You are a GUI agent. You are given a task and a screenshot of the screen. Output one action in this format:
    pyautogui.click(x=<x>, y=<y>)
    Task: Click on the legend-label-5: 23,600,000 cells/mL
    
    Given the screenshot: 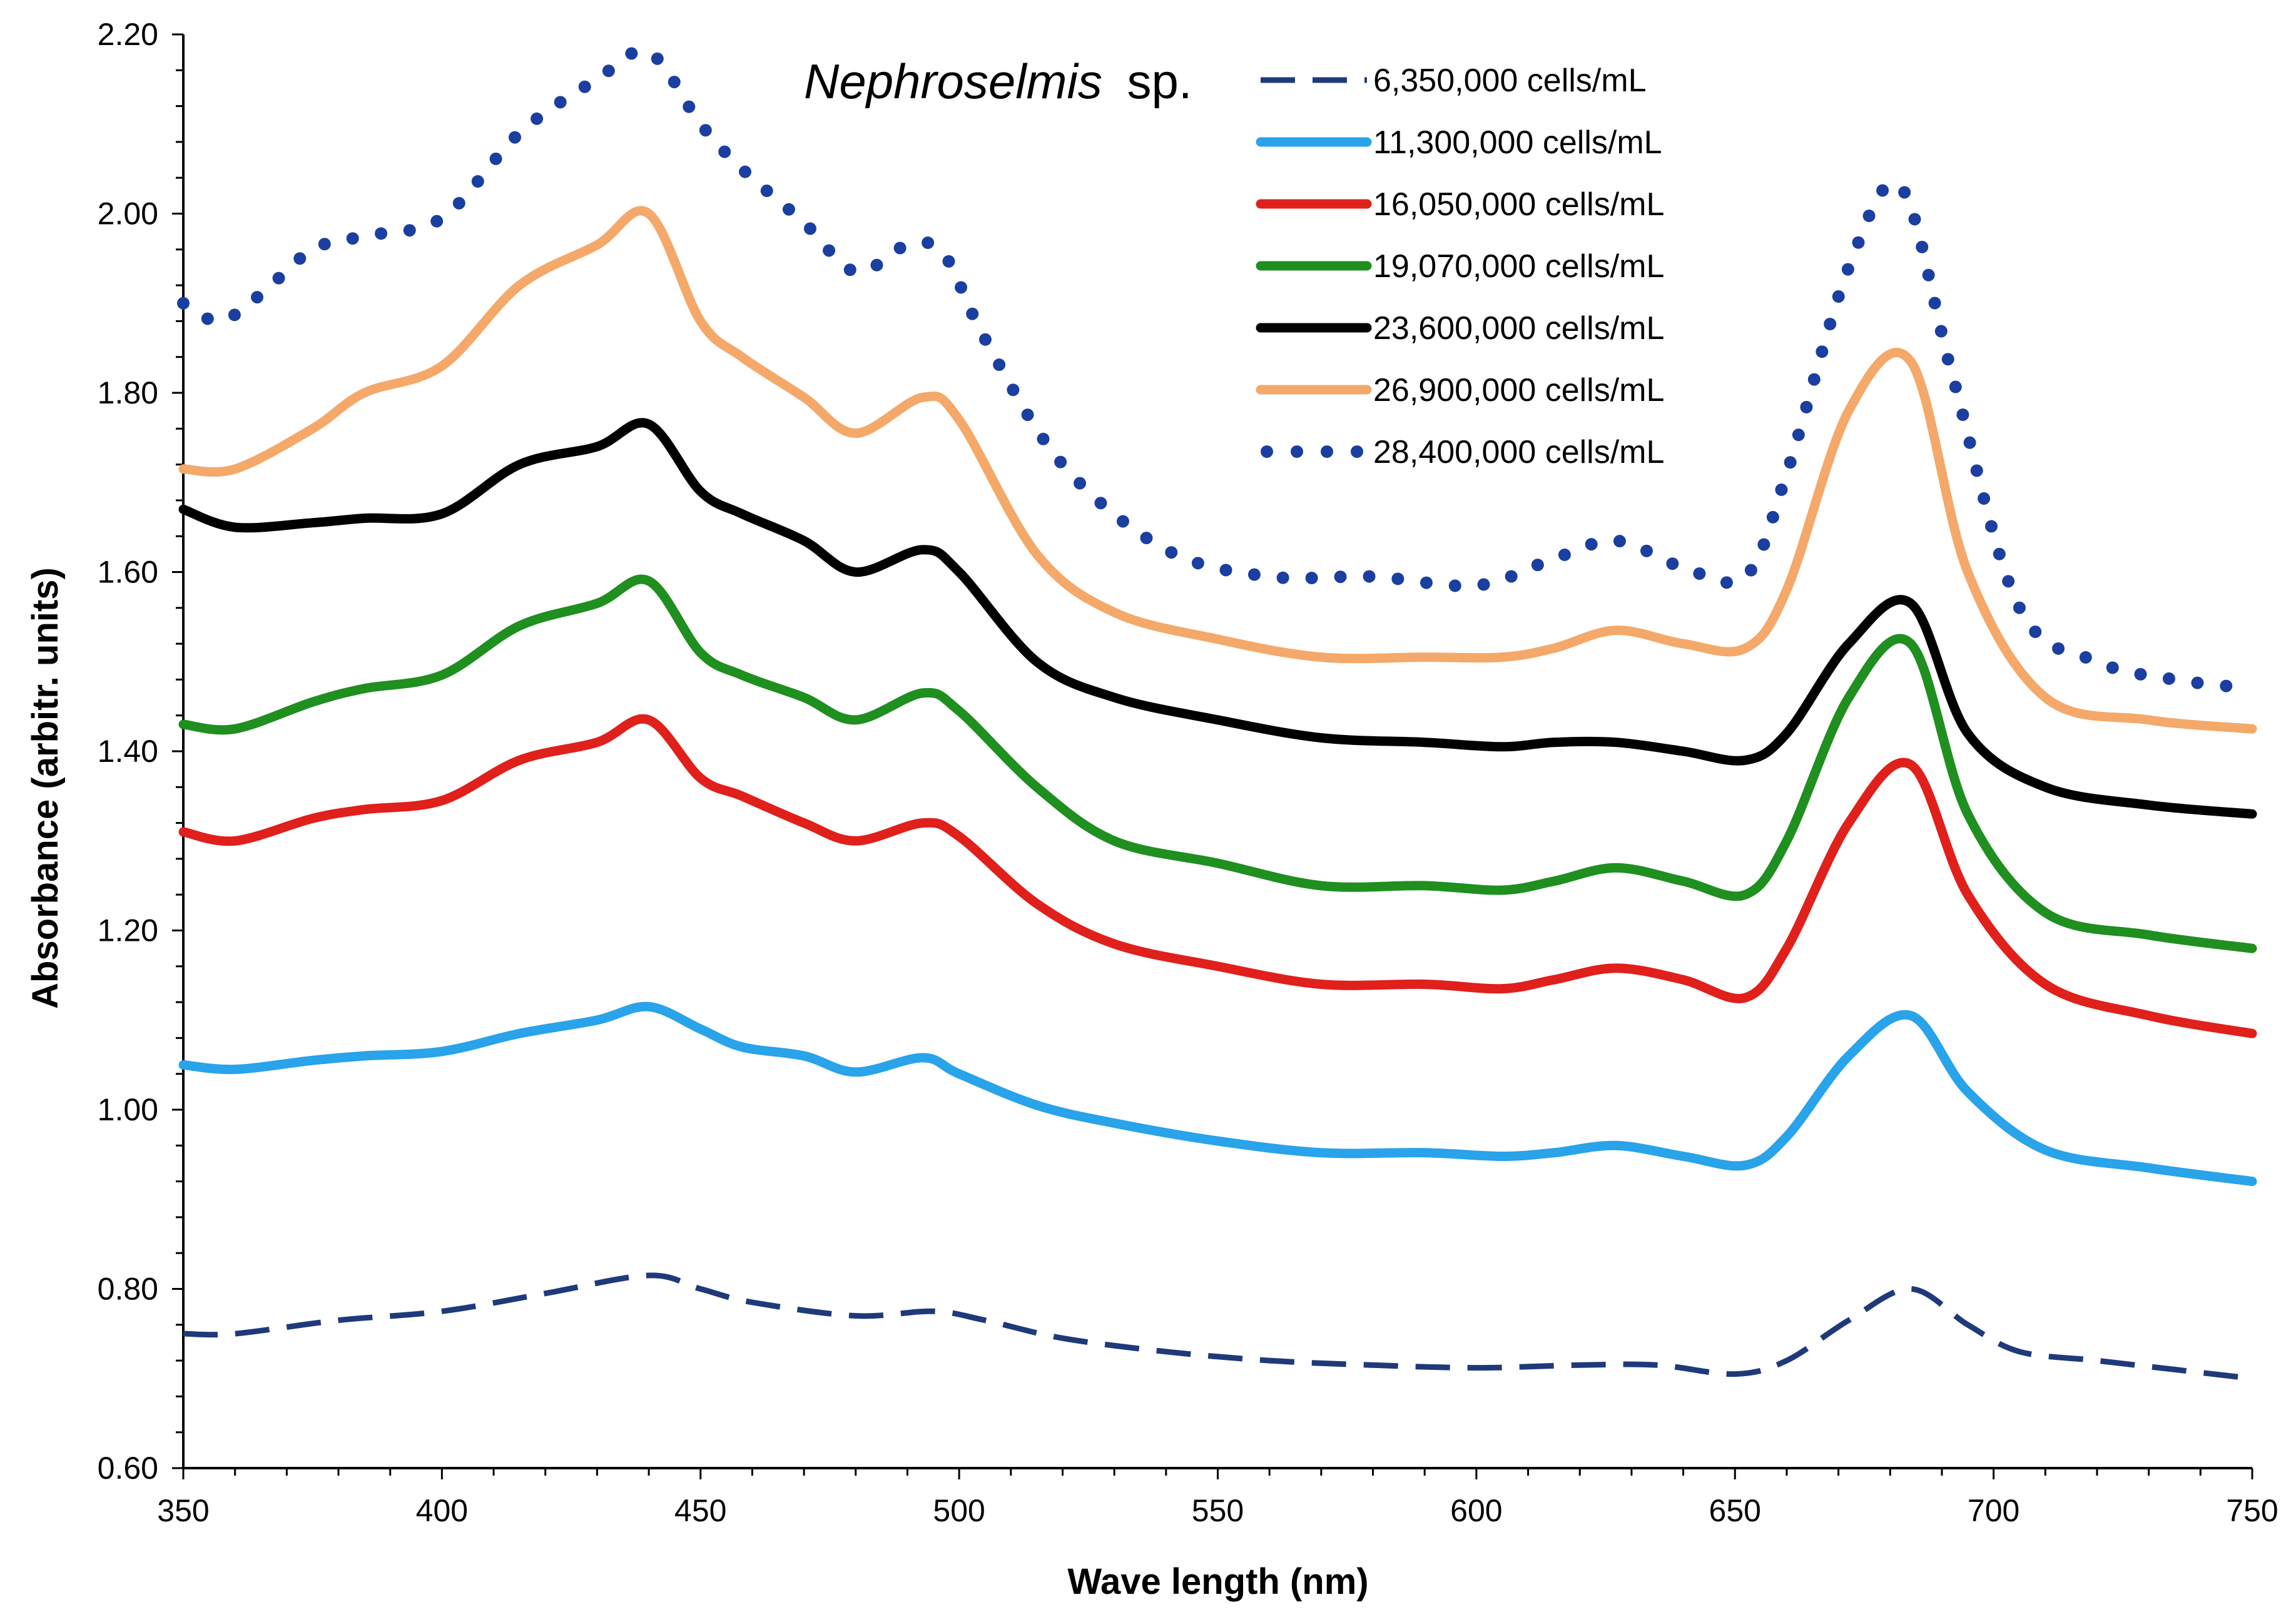 What is the action you would take?
    pyautogui.click(x=1519, y=328)
    